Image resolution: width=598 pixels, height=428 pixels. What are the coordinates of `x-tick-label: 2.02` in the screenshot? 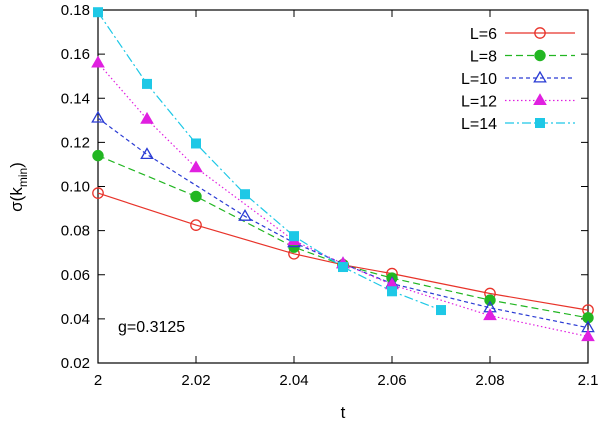 It's located at (195, 380).